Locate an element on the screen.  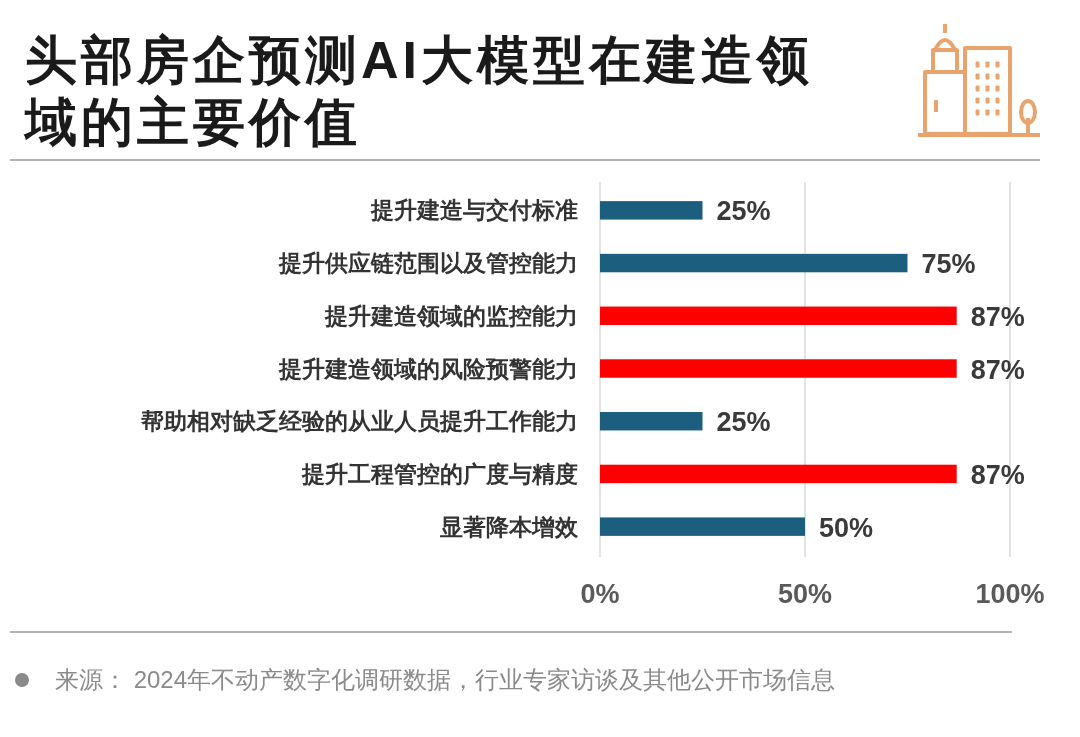
data-label: 50% is located at coordinates (846, 527).